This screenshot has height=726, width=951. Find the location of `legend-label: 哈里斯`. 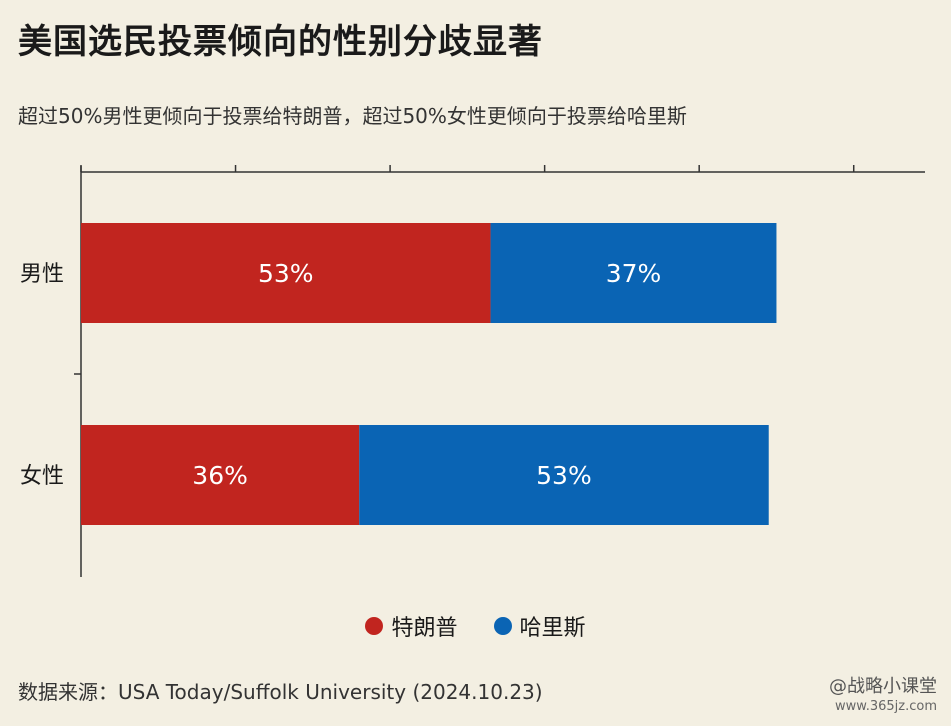

legend-label: 哈里斯 is located at coordinates (552, 628).